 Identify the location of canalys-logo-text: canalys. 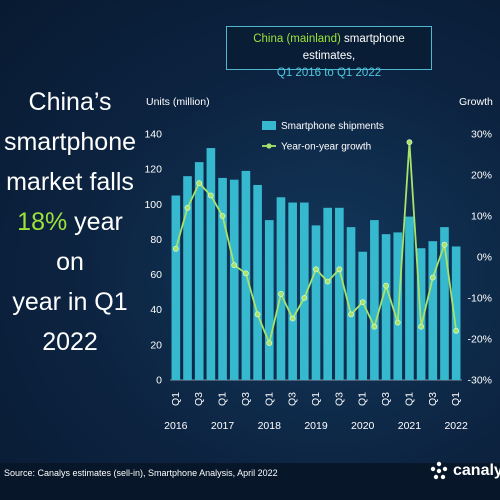
(476, 470).